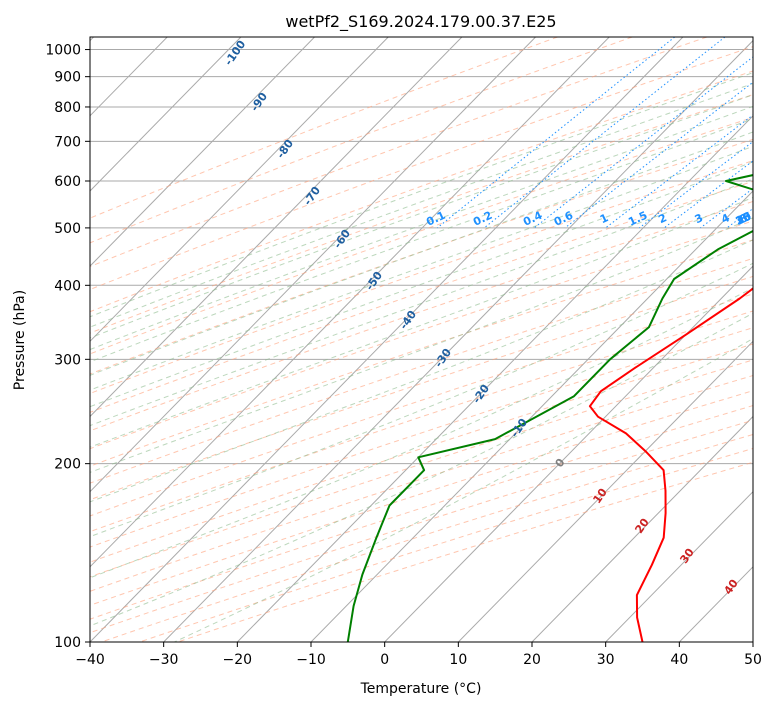  Describe the element at coordinates (374, 281) in the screenshot. I see `temperature-reference-label: -50` at that location.